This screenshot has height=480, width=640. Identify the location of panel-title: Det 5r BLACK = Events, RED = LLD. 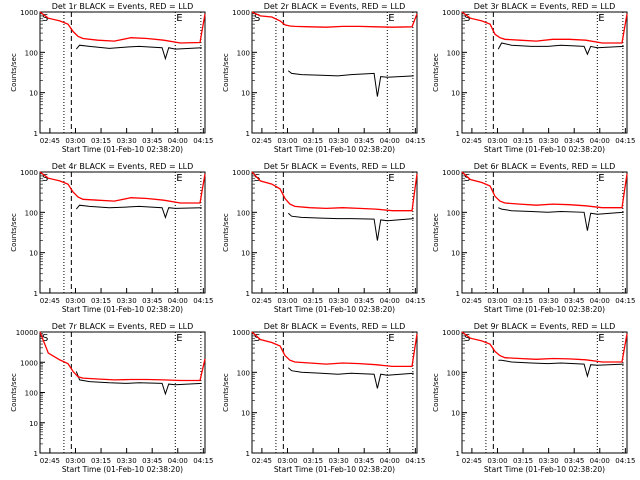
(335, 166).